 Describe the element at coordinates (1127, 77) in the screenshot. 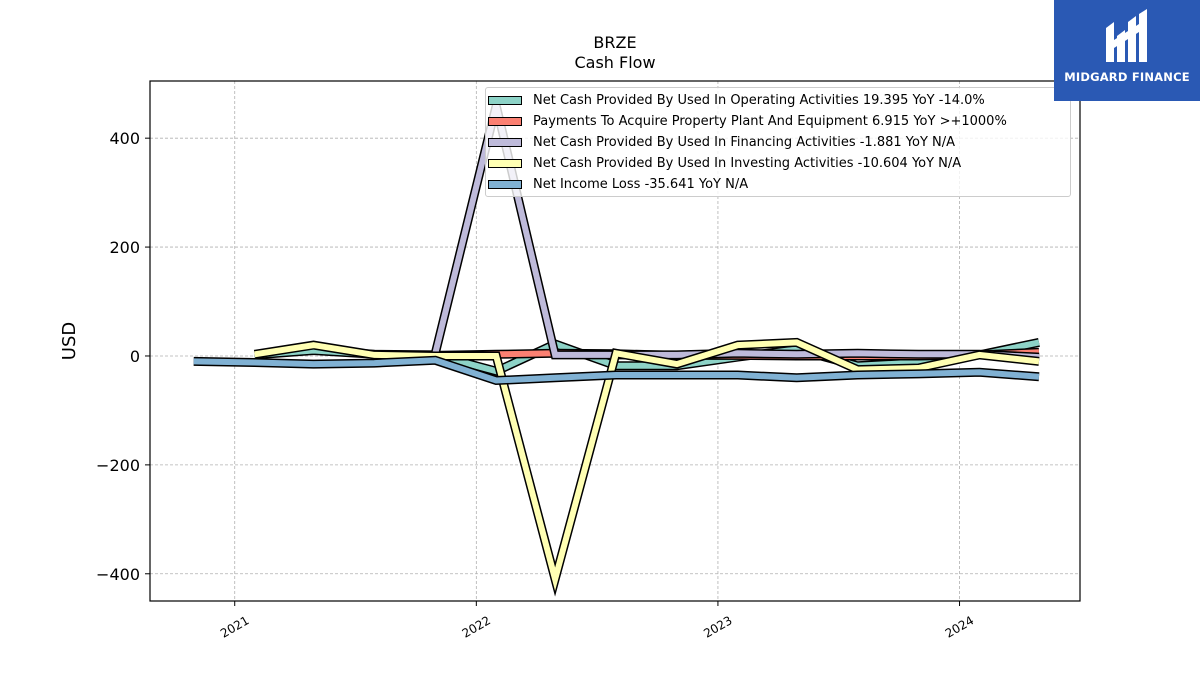

I see `logo-text: MIDGARD FINANCE` at that location.